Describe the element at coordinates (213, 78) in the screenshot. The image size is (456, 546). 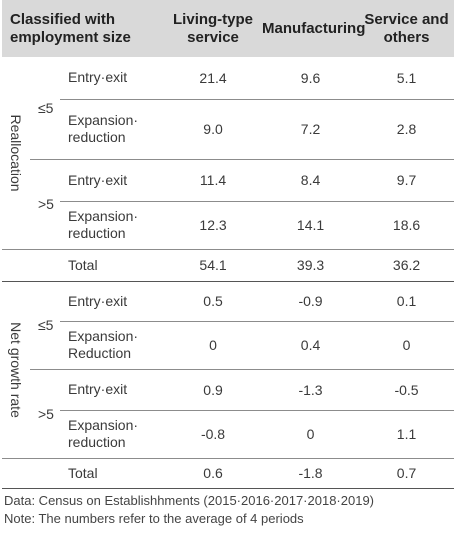
I see `cell-value: 21.4` at that location.